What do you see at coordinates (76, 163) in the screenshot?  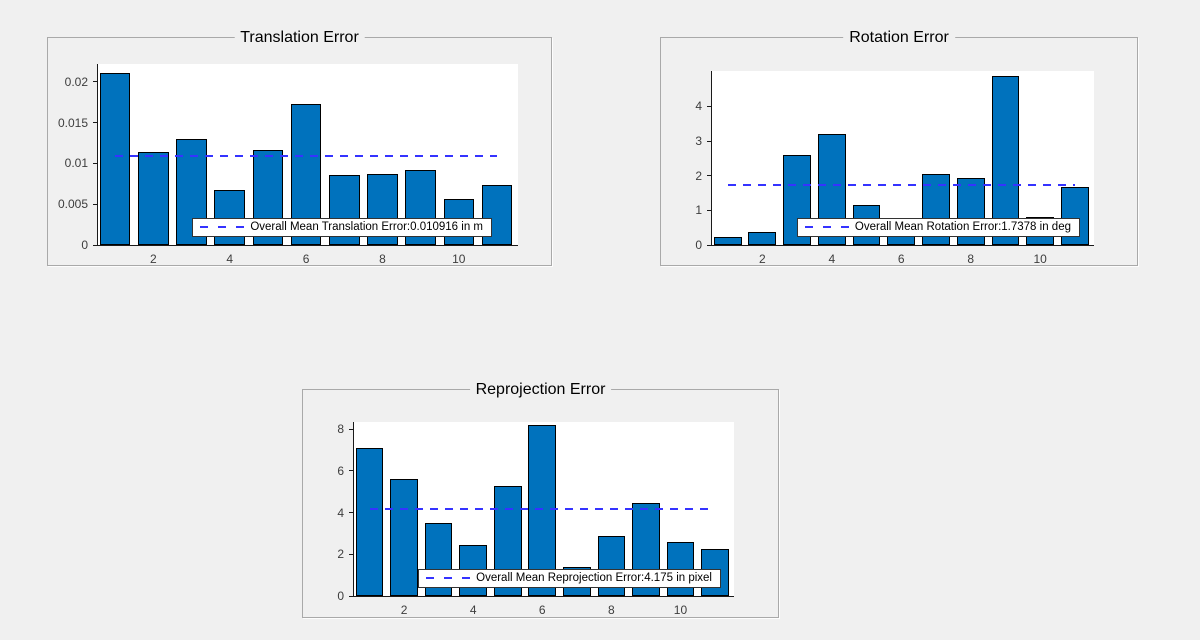 I see `y-tick-label: 0.01` at bounding box center [76, 163].